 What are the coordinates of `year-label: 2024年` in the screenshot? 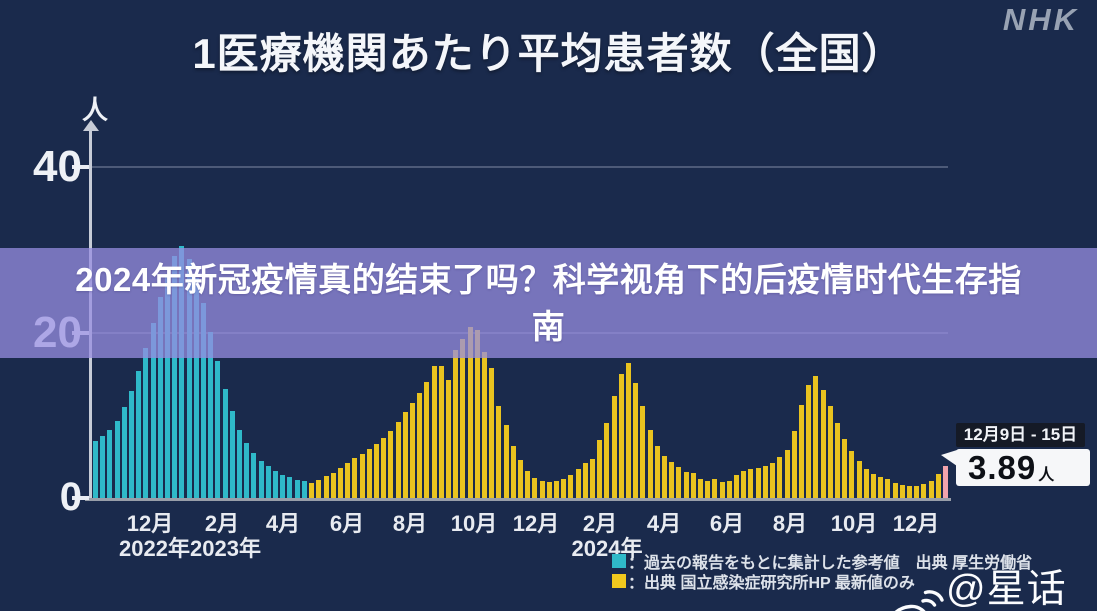 It's located at (607, 548).